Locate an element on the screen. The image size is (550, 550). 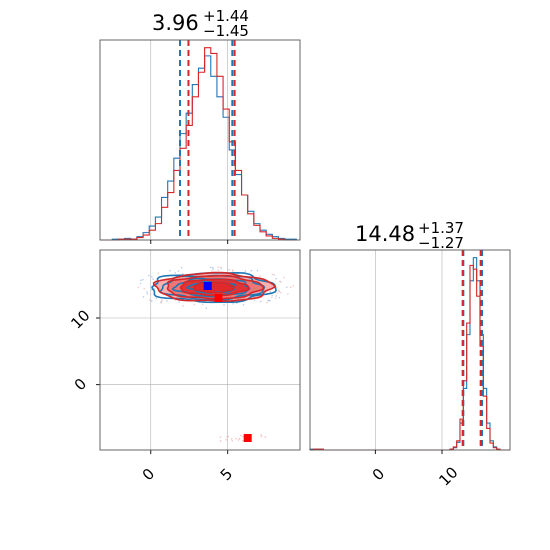
title-param2-lower-error: −1.27 is located at coordinates (441, 243).